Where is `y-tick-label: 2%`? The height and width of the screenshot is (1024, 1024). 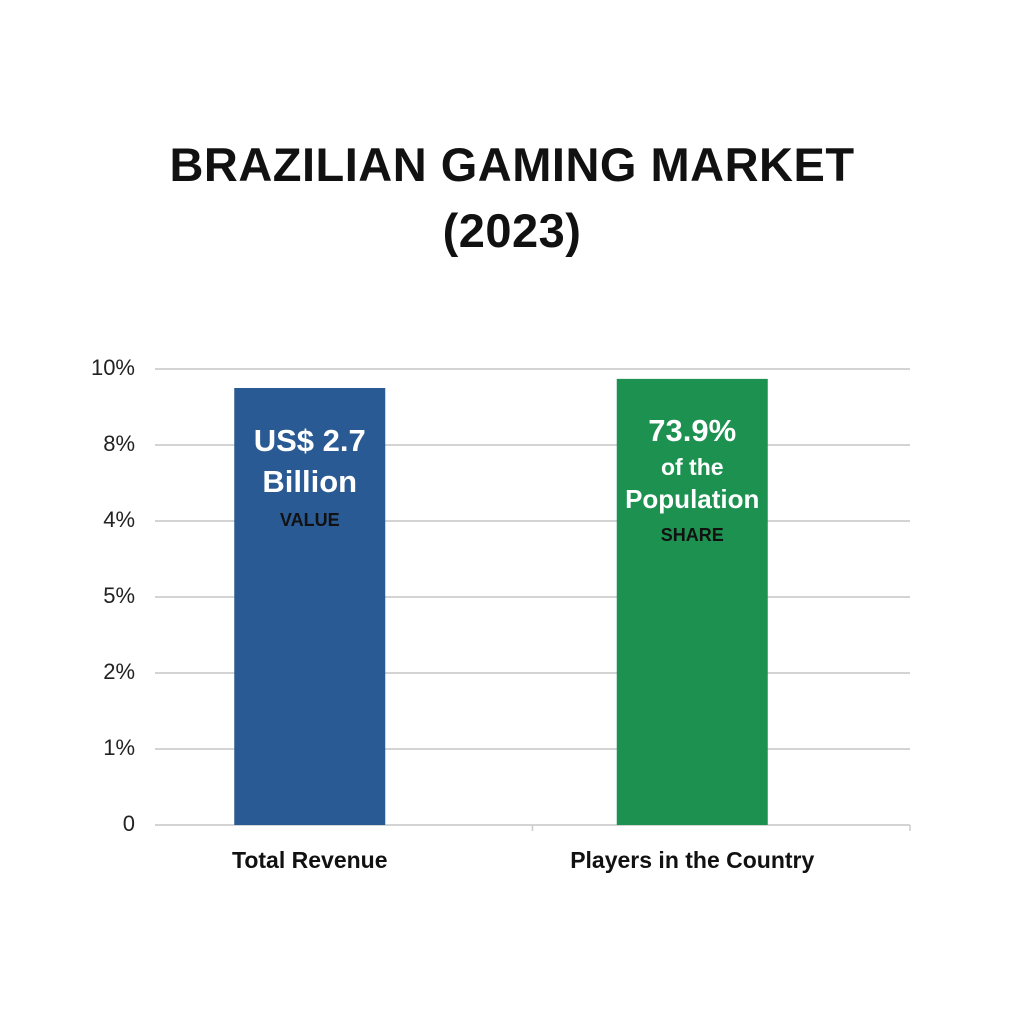
y-tick-label: 2% is located at coordinates (119, 671).